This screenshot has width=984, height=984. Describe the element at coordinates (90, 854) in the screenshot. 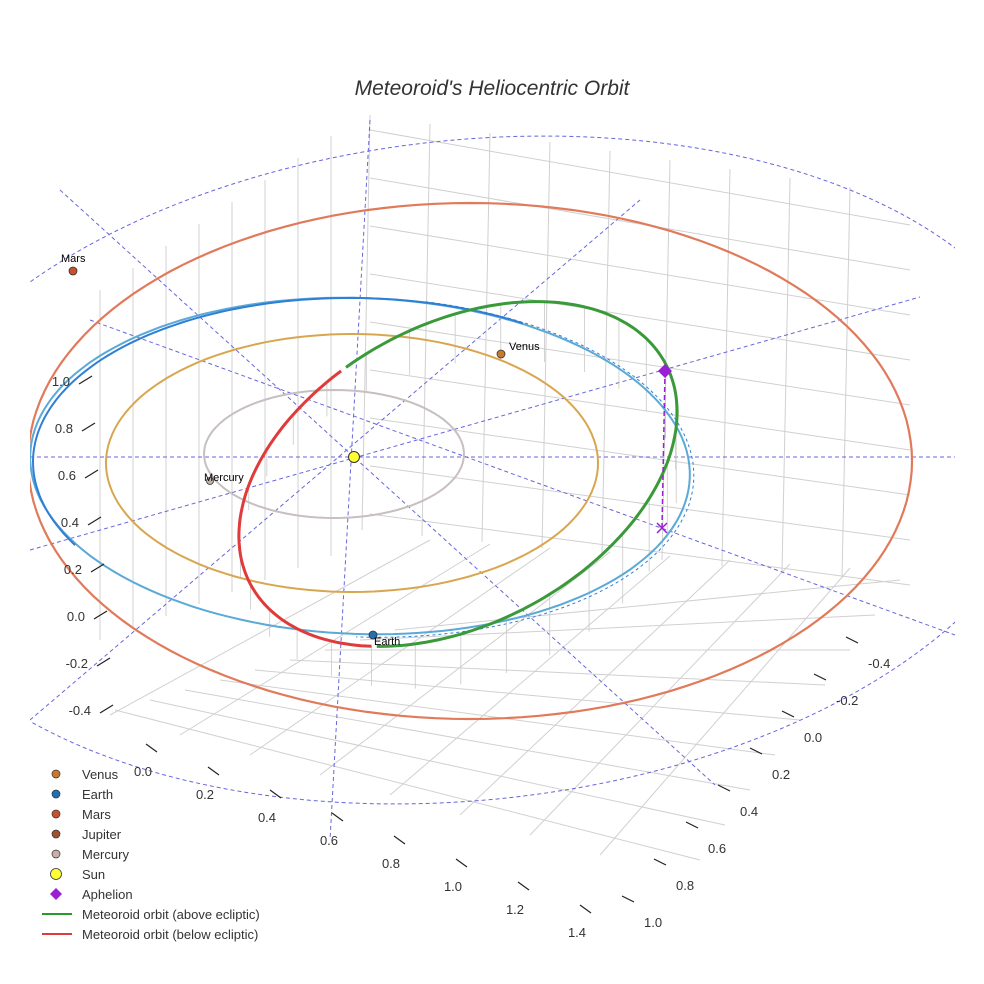

I see `legend-item: Mercury` at that location.